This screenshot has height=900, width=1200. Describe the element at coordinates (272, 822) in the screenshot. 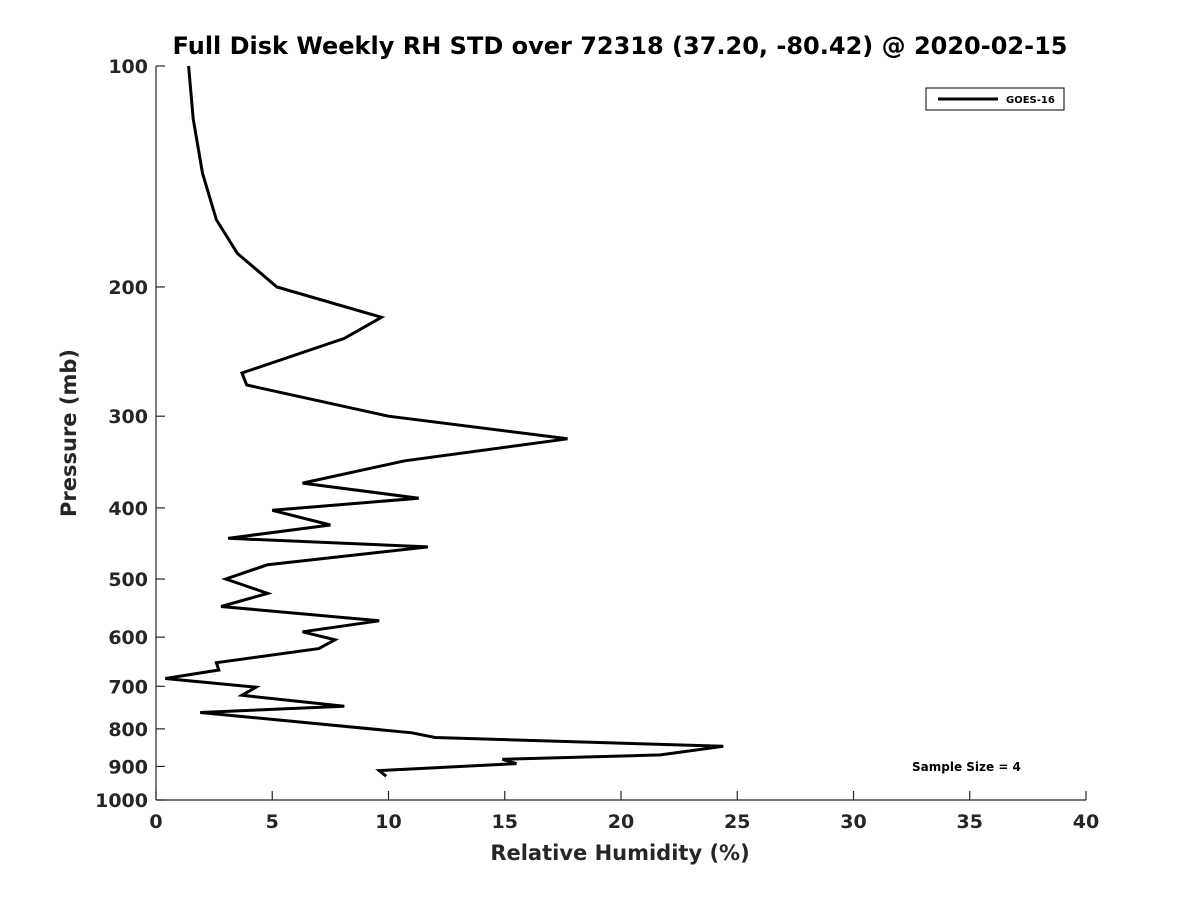

I see `x-tick-label: 5` at that location.